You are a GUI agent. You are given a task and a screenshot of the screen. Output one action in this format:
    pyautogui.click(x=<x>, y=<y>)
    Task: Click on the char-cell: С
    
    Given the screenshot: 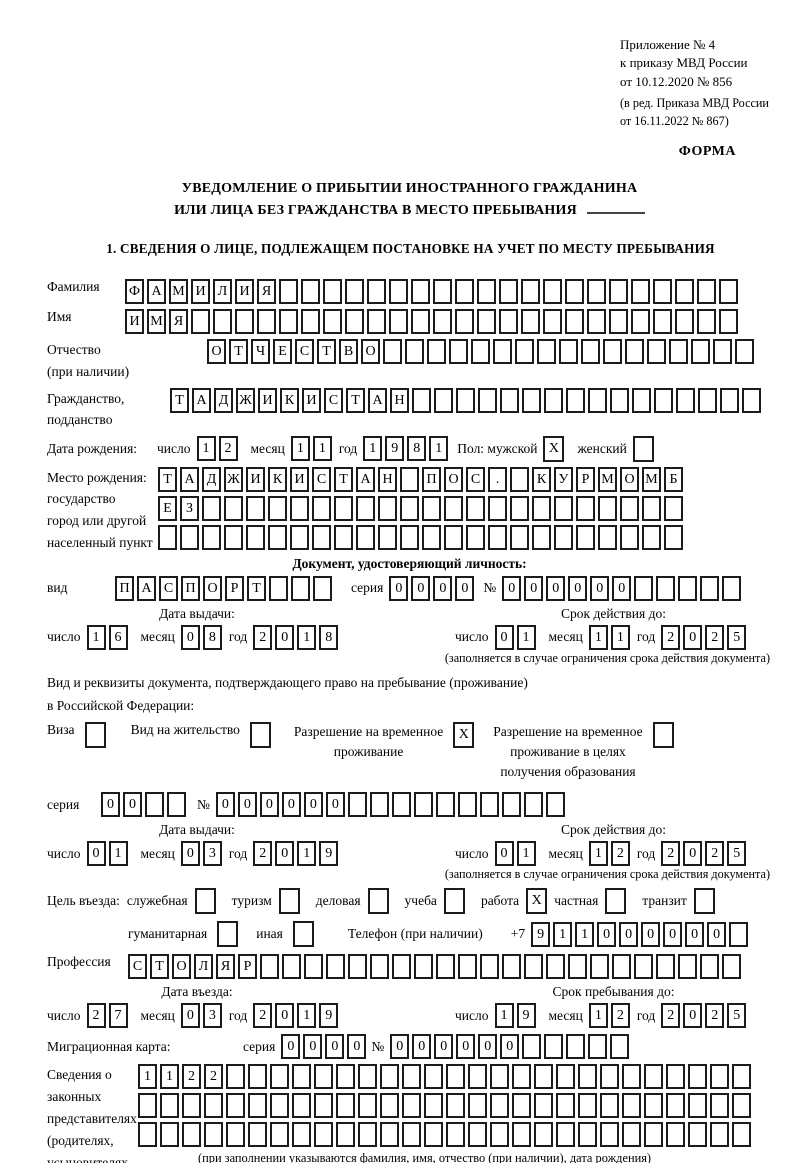 What is the action you would take?
    pyautogui.click(x=475, y=479)
    